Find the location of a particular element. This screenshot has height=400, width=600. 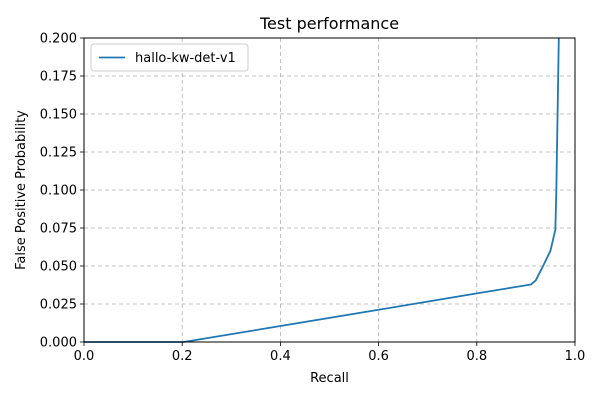

y-axis-label: False Positive Probability is located at coordinates (21, 190).